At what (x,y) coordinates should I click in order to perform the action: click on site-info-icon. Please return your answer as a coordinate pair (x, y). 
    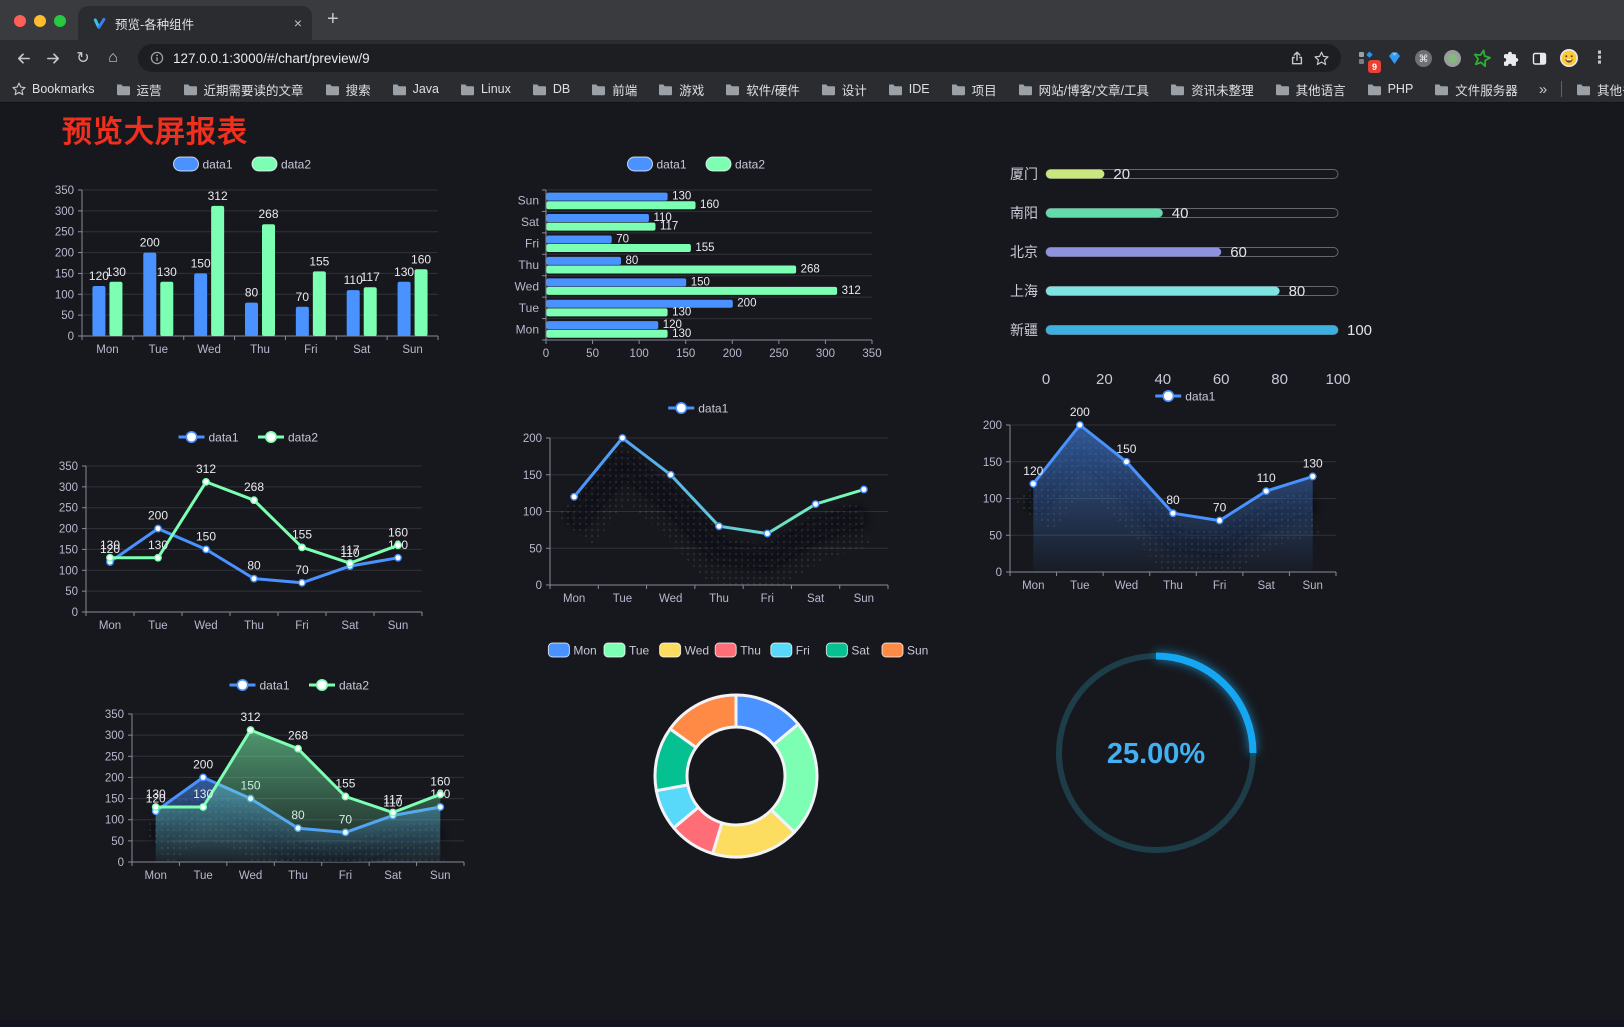
    Looking at the image, I should click on (157, 58).